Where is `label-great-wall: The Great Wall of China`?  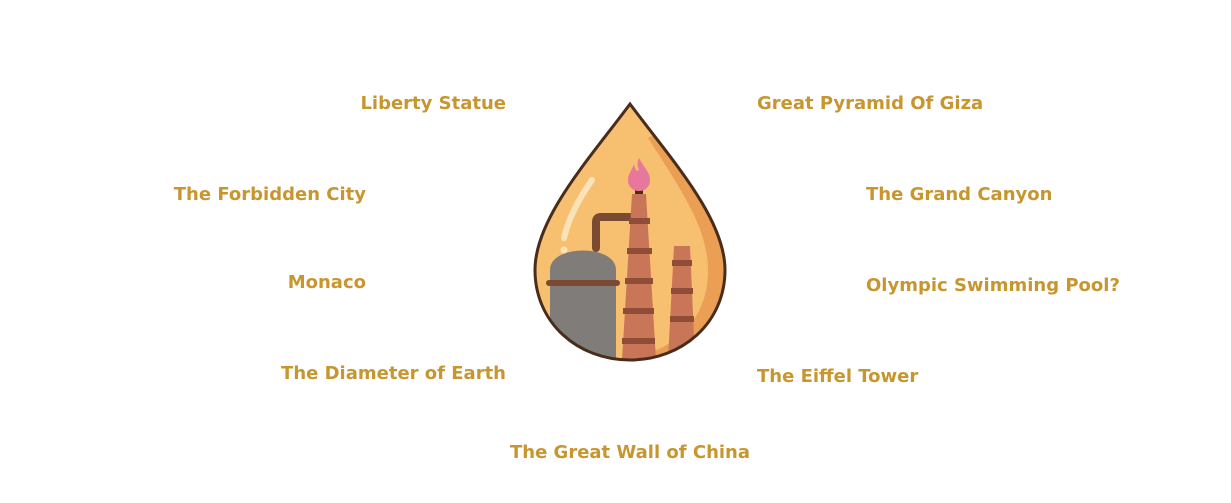
label-great-wall: The Great Wall of China is located at coordinates (630, 452).